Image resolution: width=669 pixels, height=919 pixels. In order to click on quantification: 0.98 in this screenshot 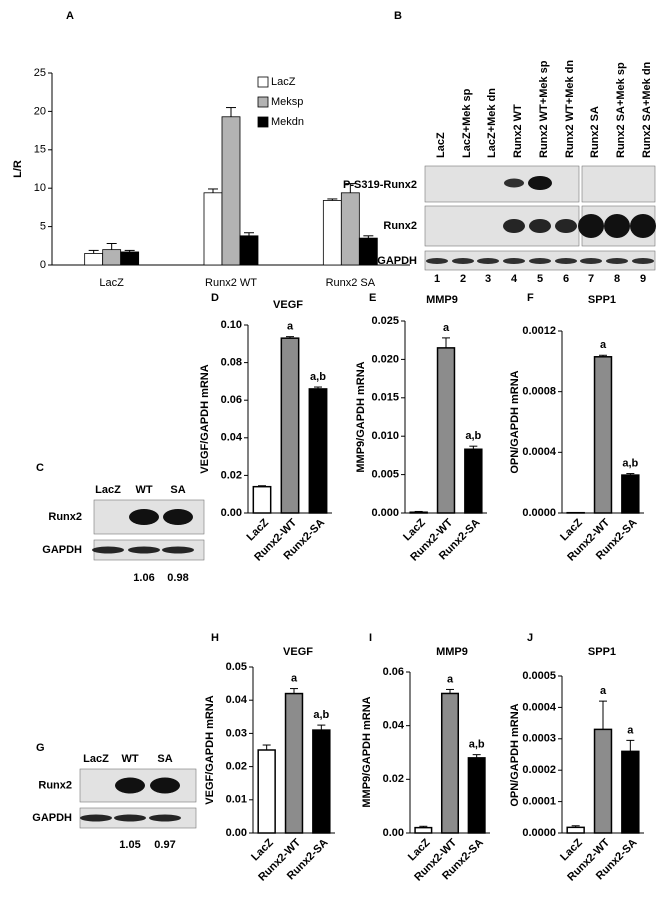, I will do `click(177, 578)`.